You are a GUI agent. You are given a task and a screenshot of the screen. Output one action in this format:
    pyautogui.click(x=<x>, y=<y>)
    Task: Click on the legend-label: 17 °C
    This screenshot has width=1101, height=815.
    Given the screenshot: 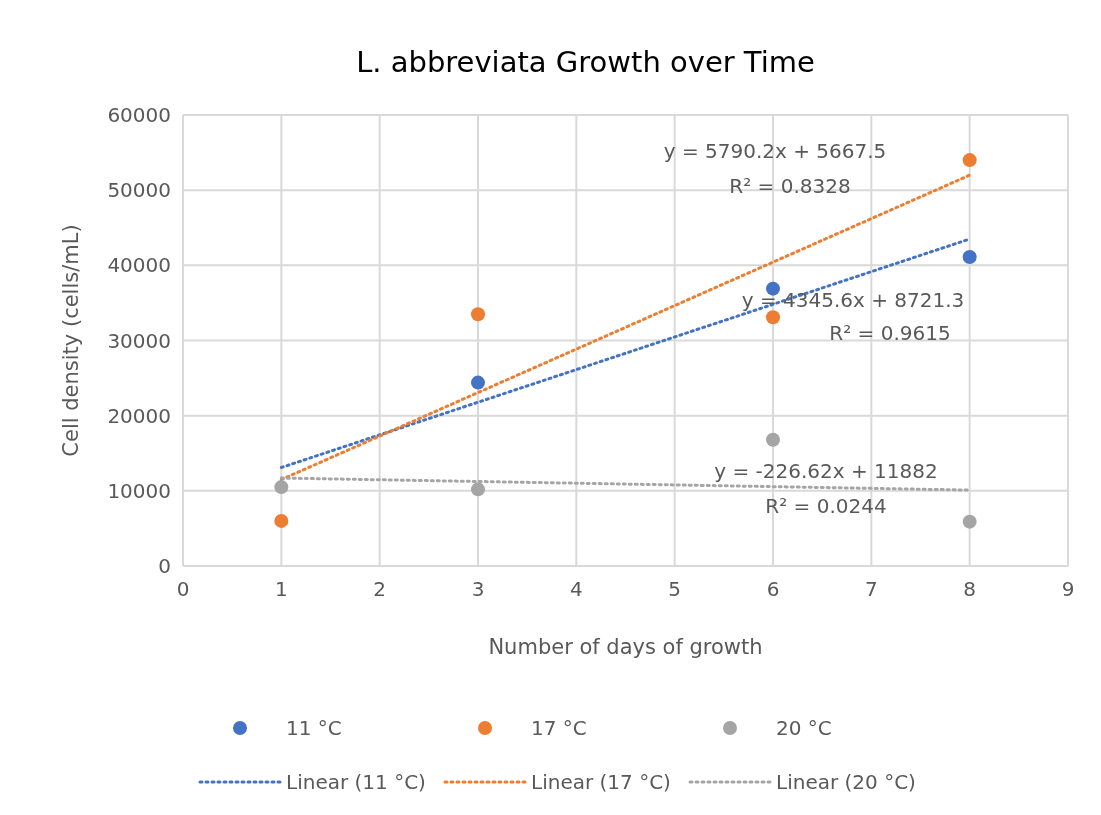 What is the action you would take?
    pyautogui.click(x=559, y=728)
    